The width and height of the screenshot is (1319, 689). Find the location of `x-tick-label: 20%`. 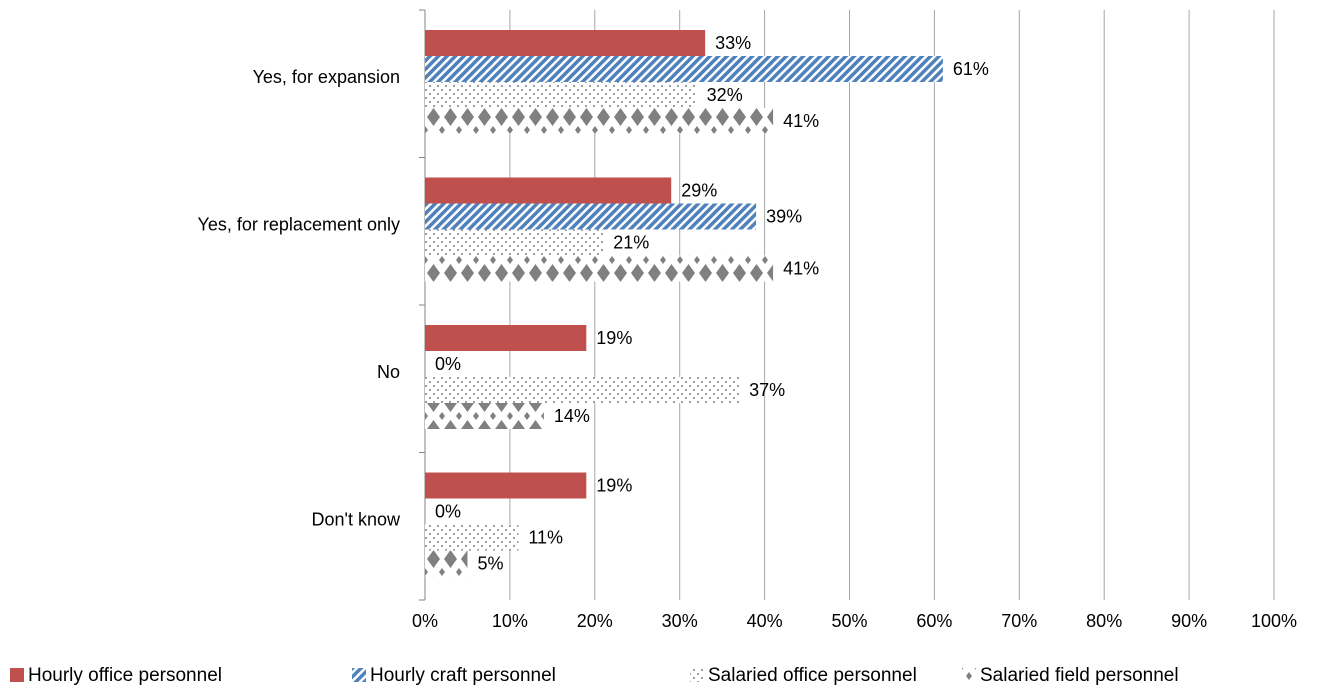

x-tick-label: 20% is located at coordinates (595, 621).